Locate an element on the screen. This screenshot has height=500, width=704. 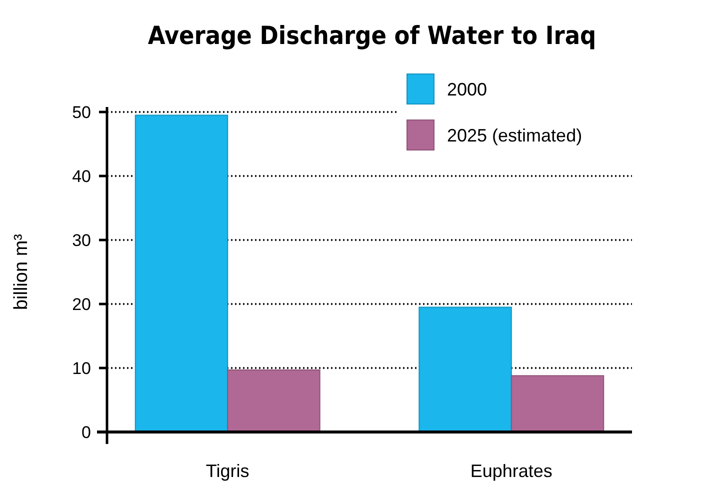
y-tick-label: 20 is located at coordinates (81, 304).